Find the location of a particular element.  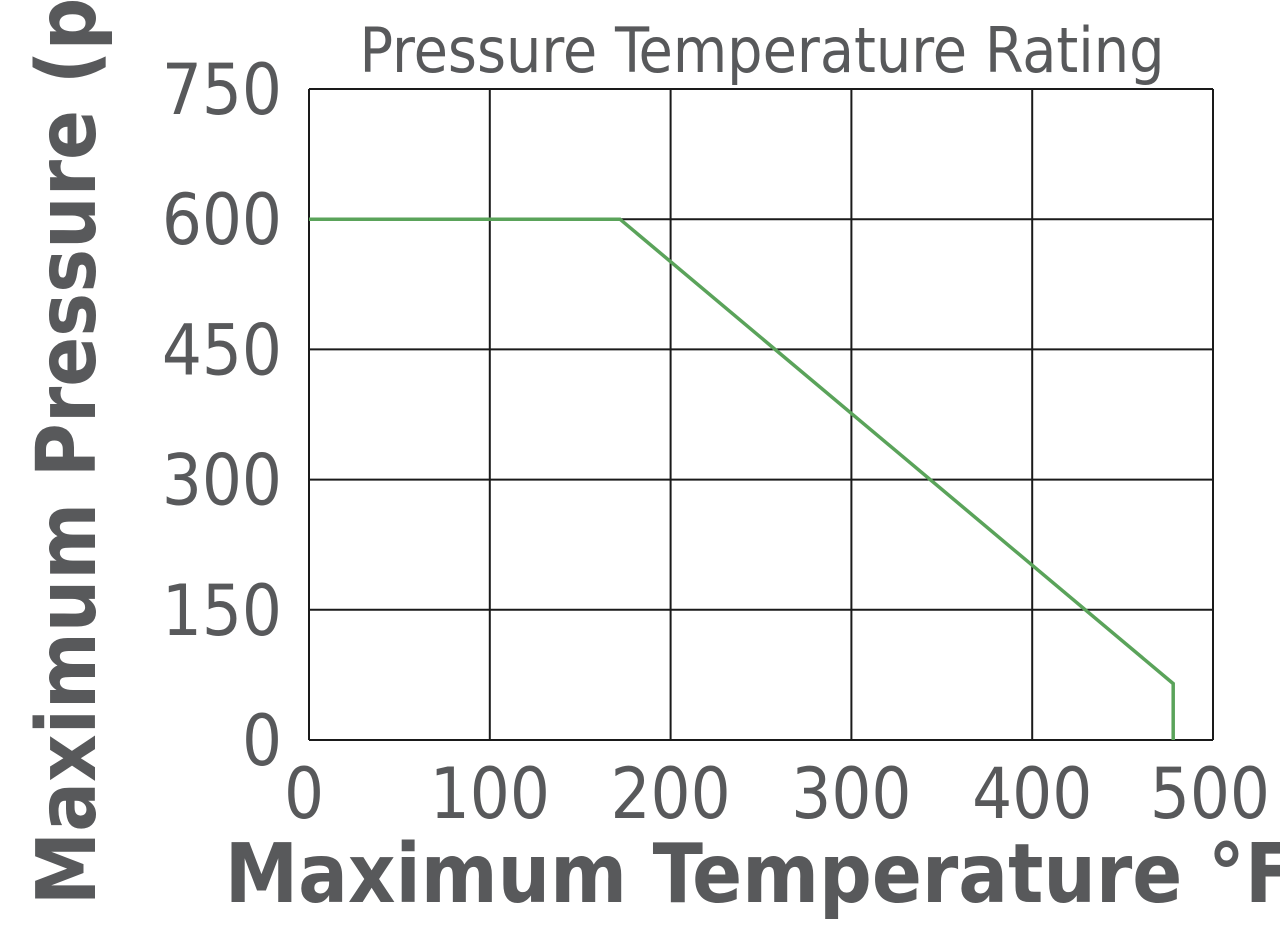

chart-title: Pressure Temperature Rating is located at coordinates (761, 50).